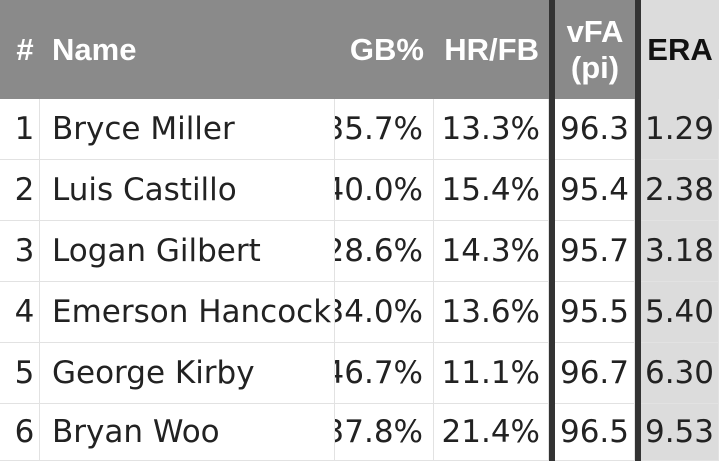 The width and height of the screenshot is (719, 461). I want to click on cell-vfa: 95.4, so click(595, 190).